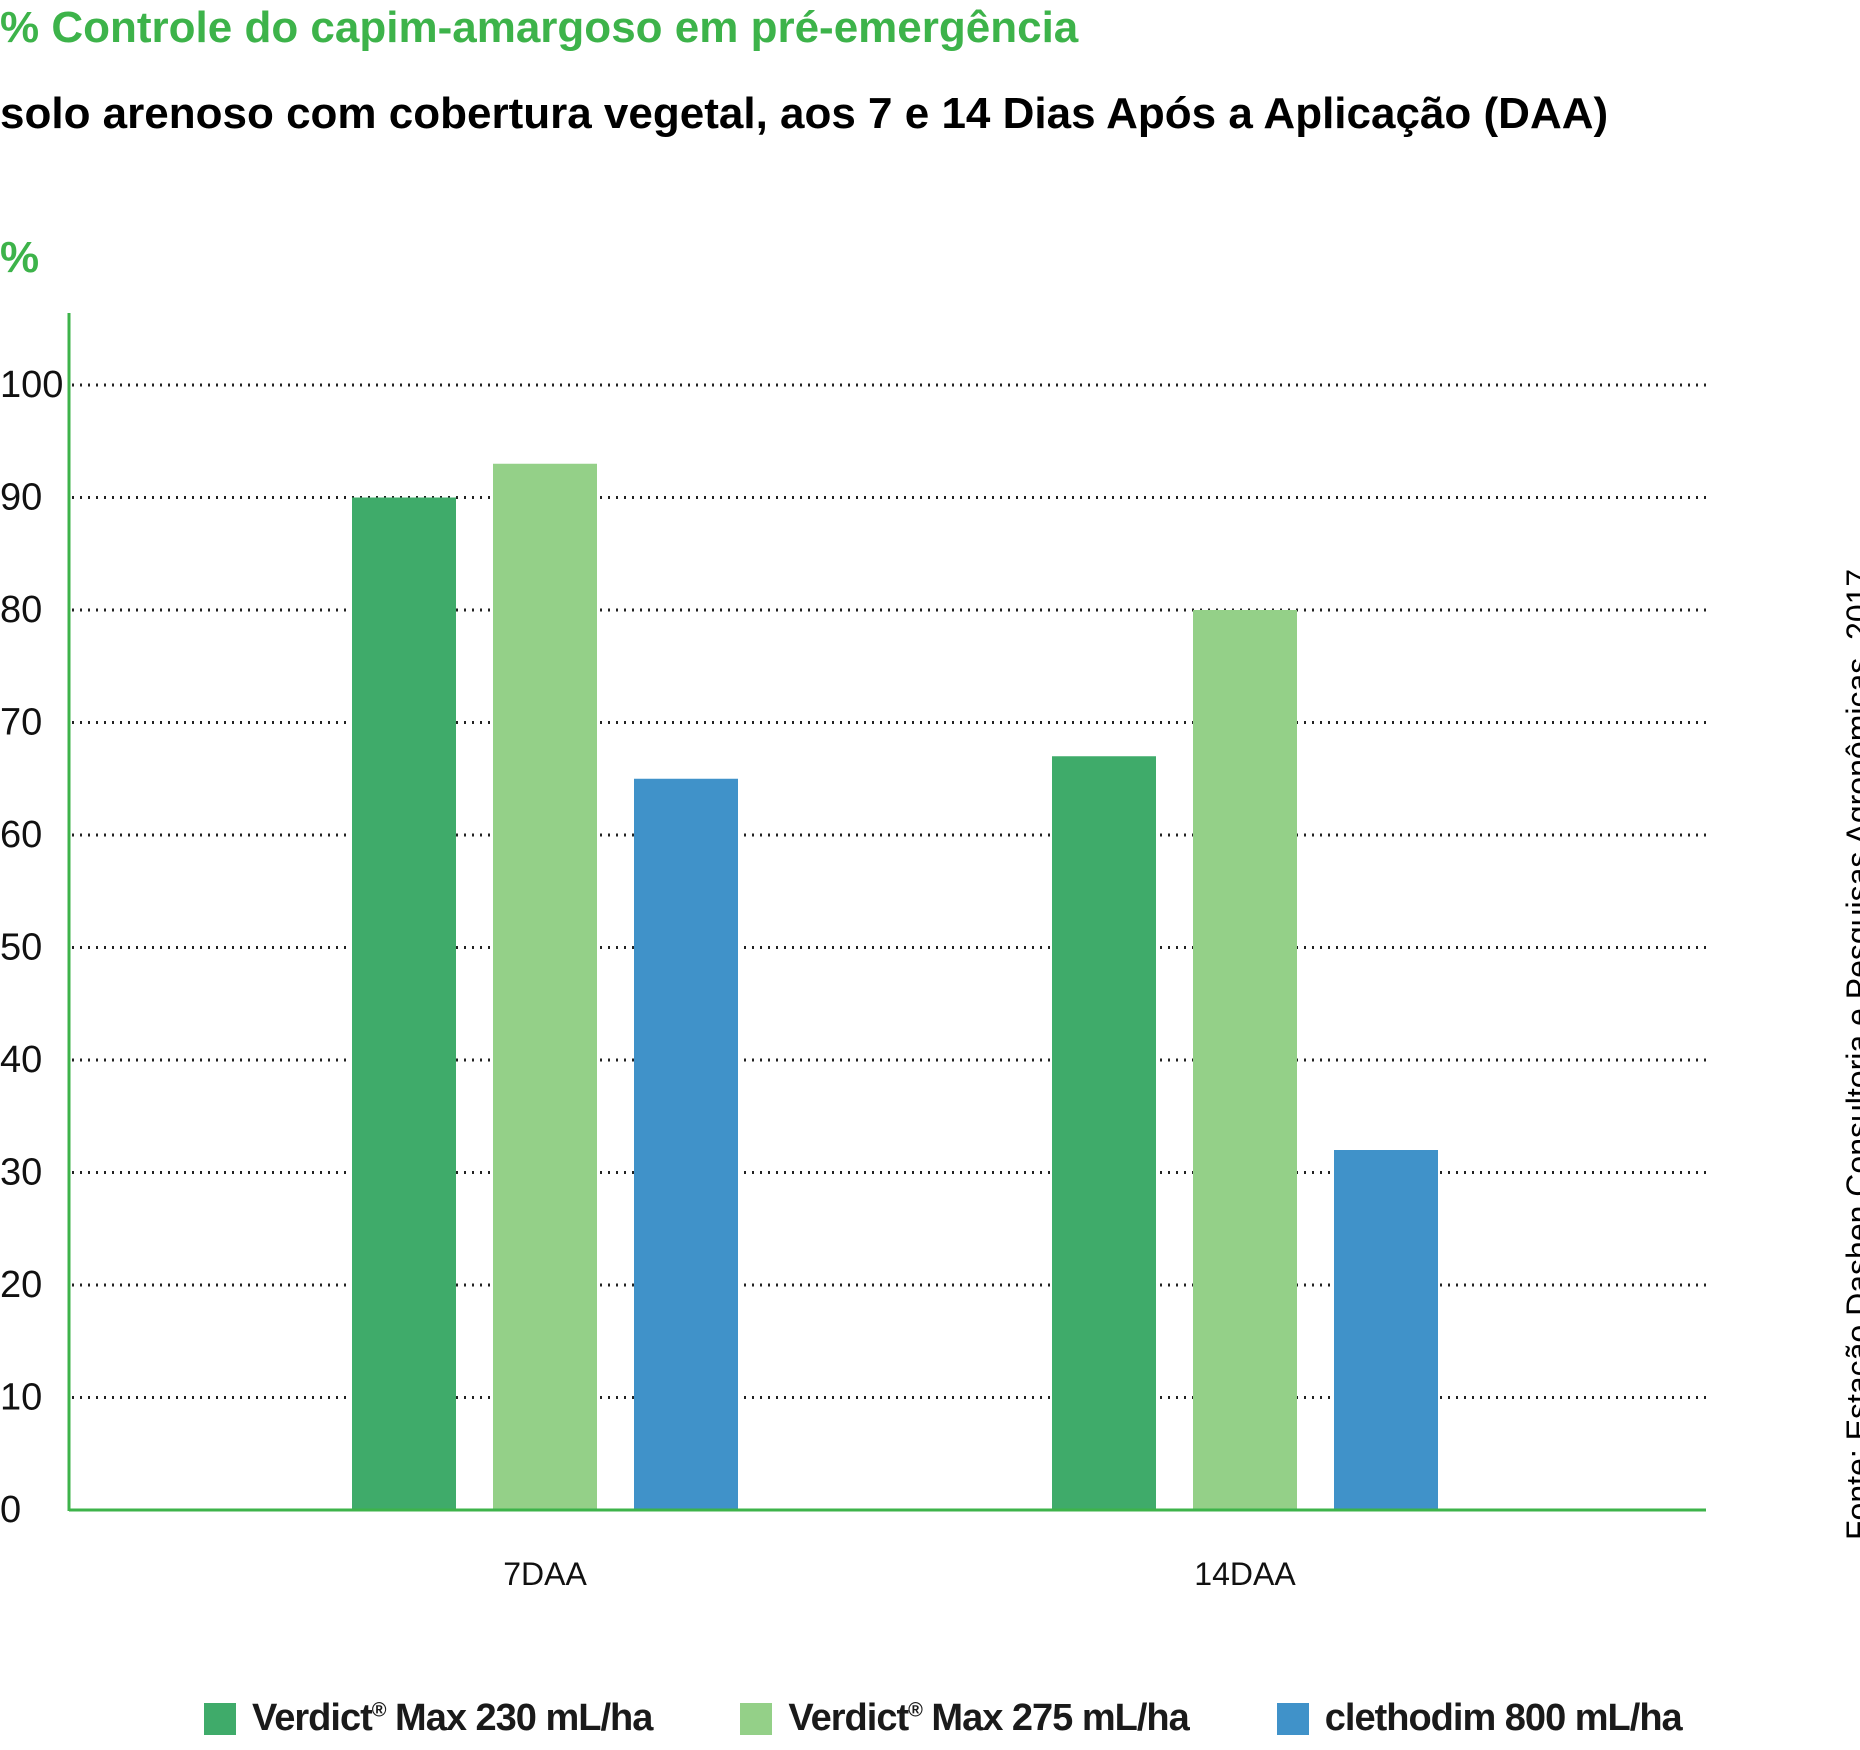  What do you see at coordinates (21, 1173) in the screenshot?
I see `y-tick-label: 30` at bounding box center [21, 1173].